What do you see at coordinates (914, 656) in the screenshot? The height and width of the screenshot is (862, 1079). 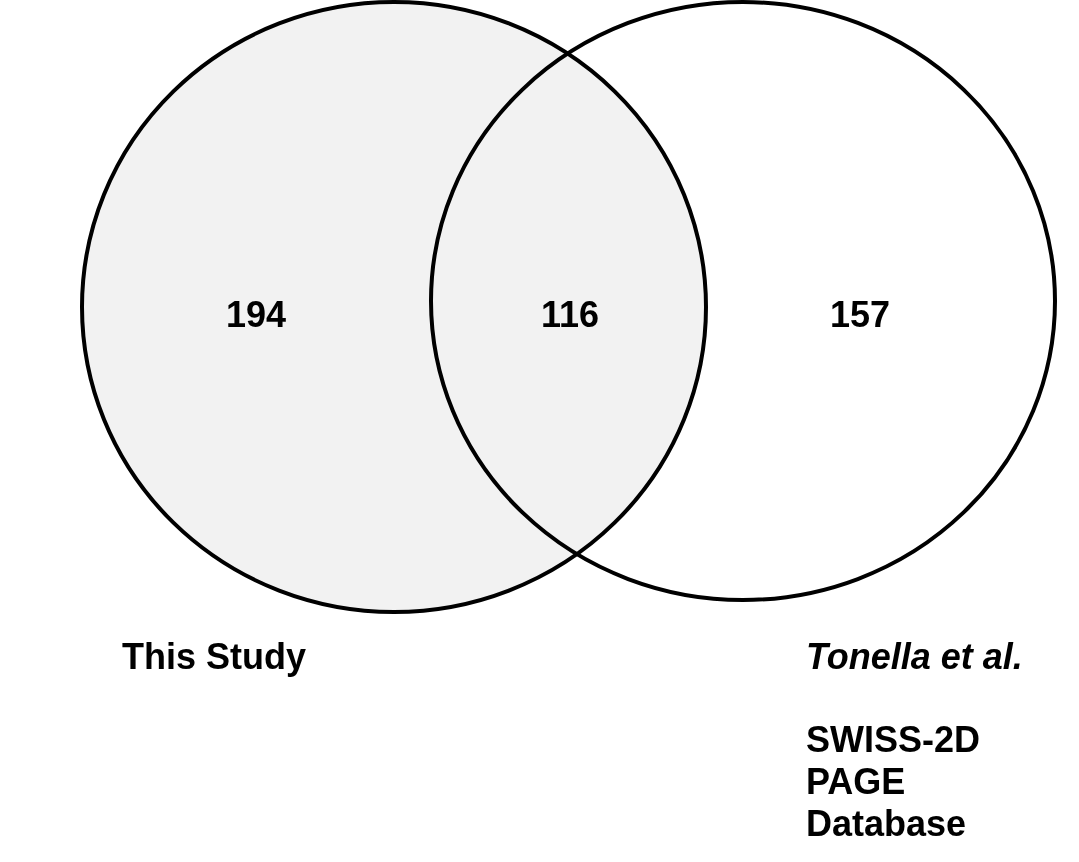 I see `text: Tonella et al.` at bounding box center [914, 656].